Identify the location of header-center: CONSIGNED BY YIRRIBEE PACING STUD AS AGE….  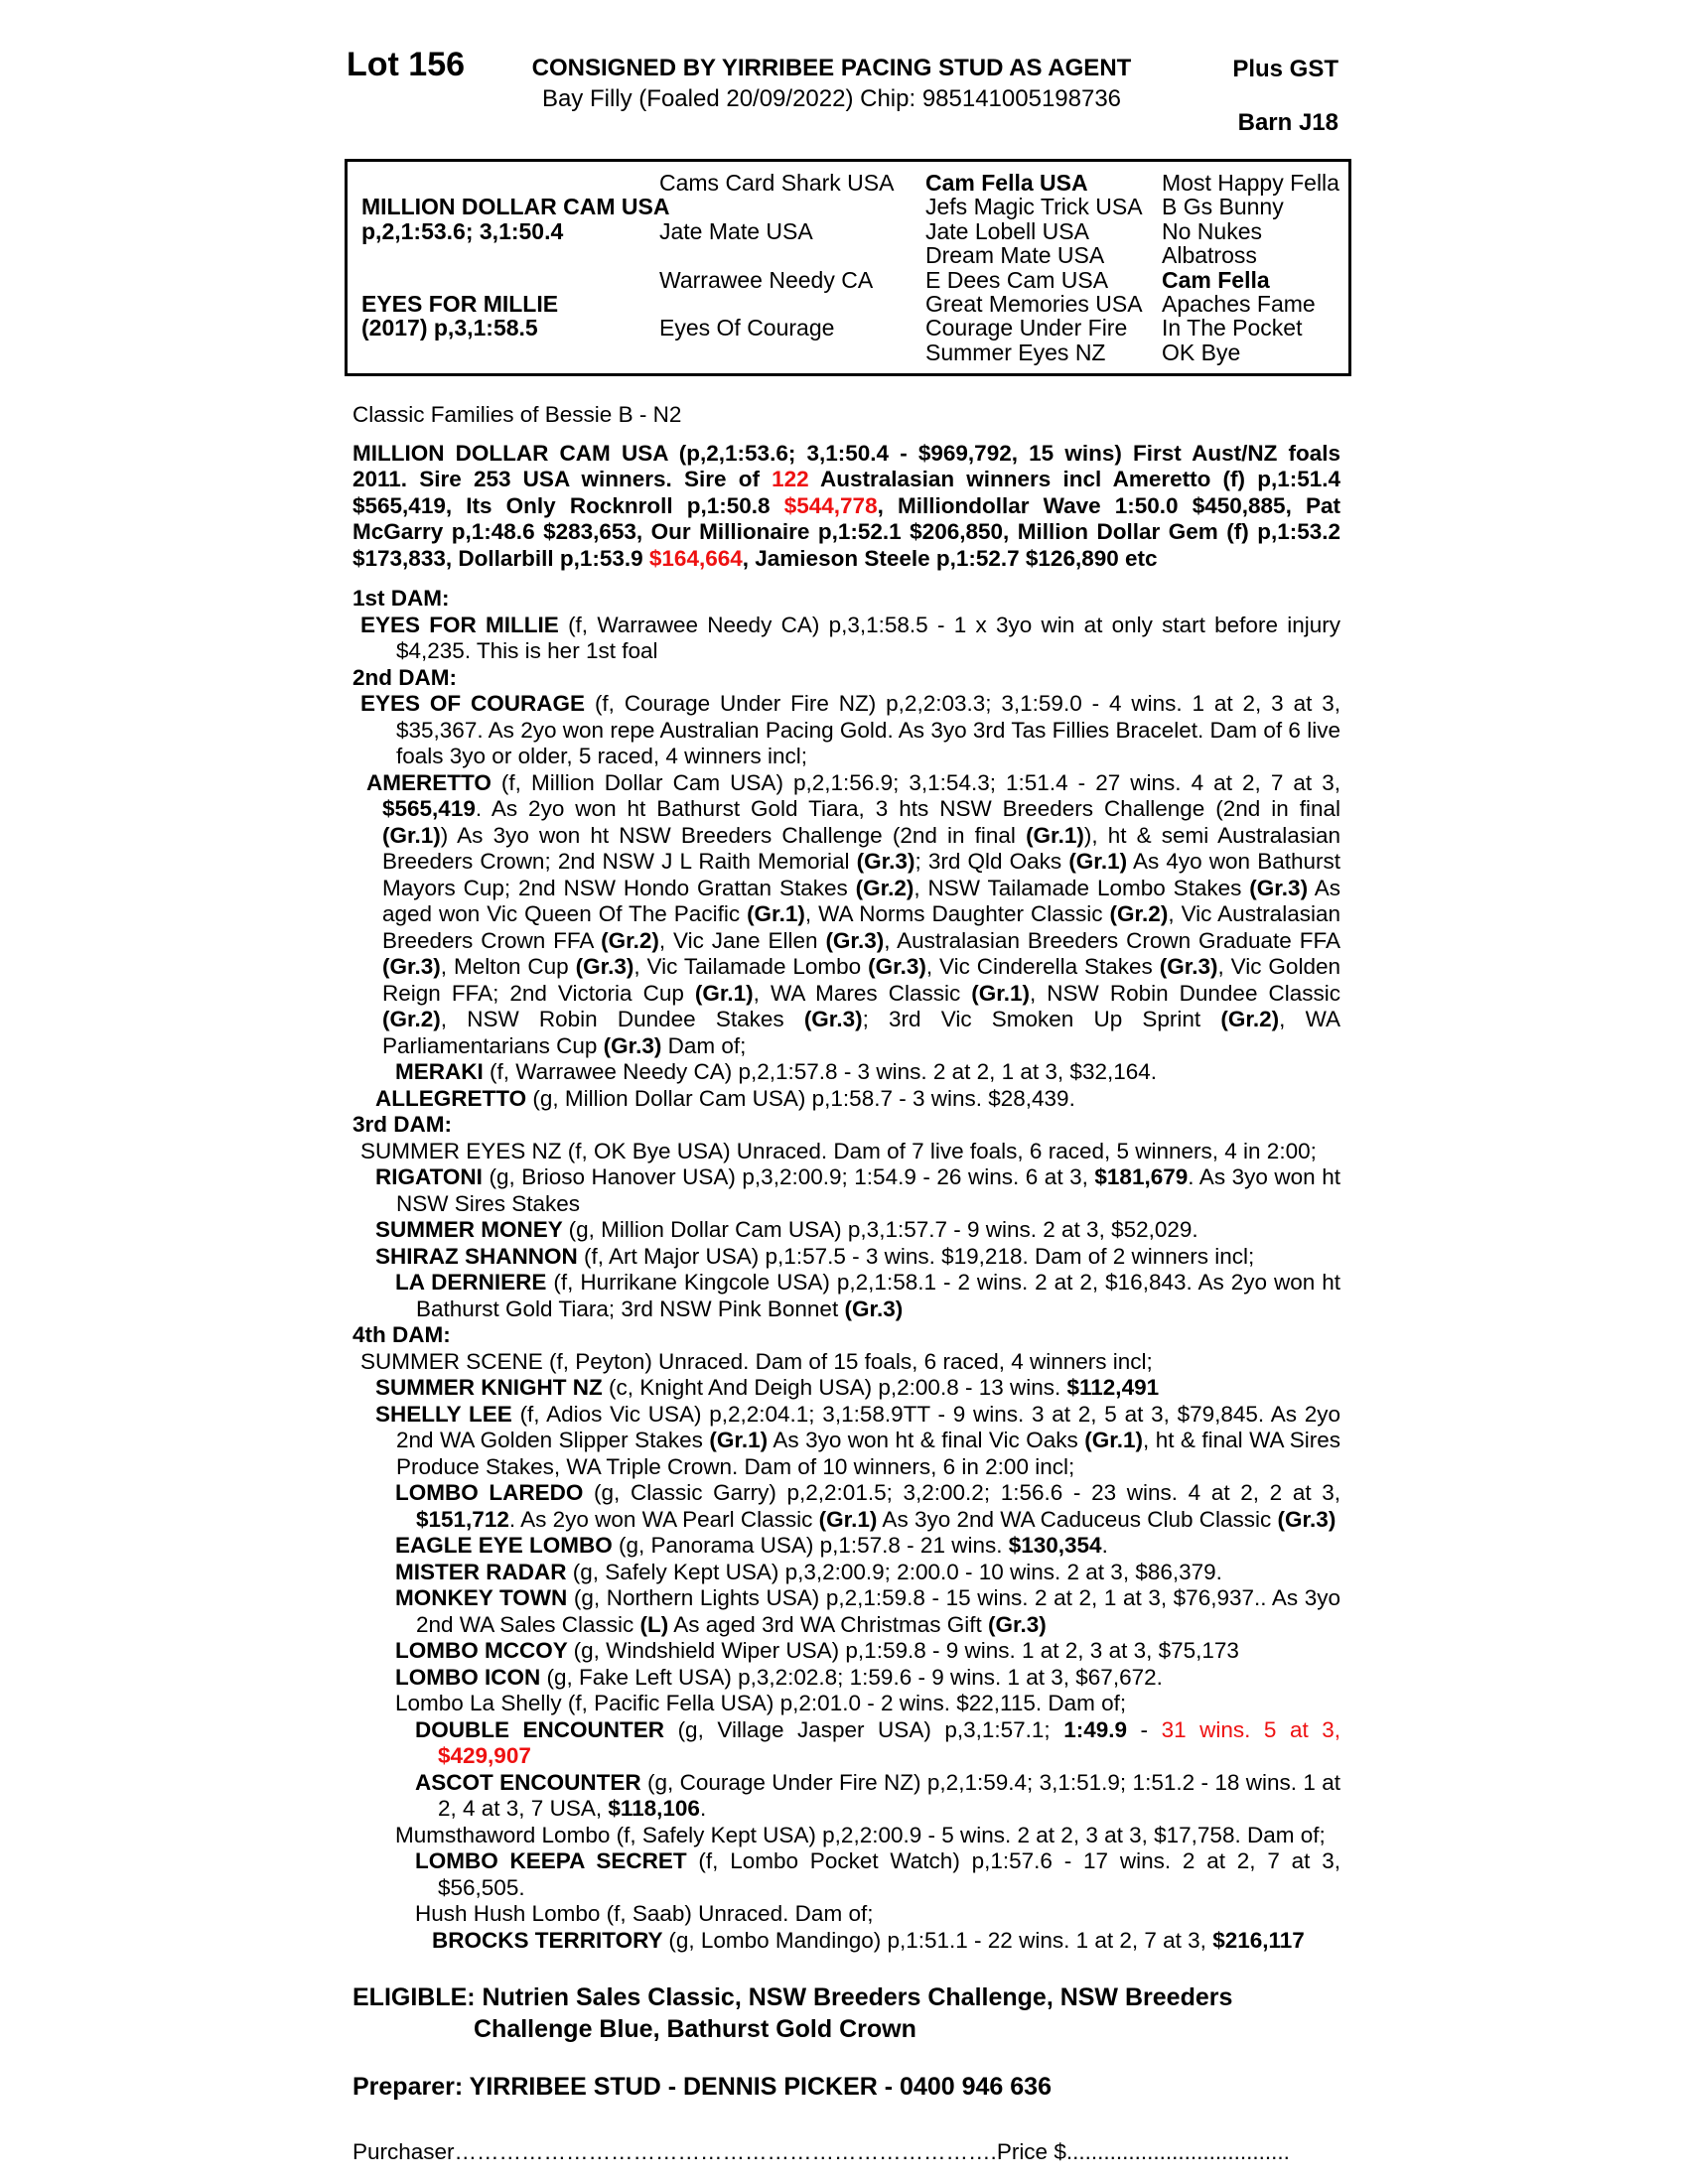
(831, 84).